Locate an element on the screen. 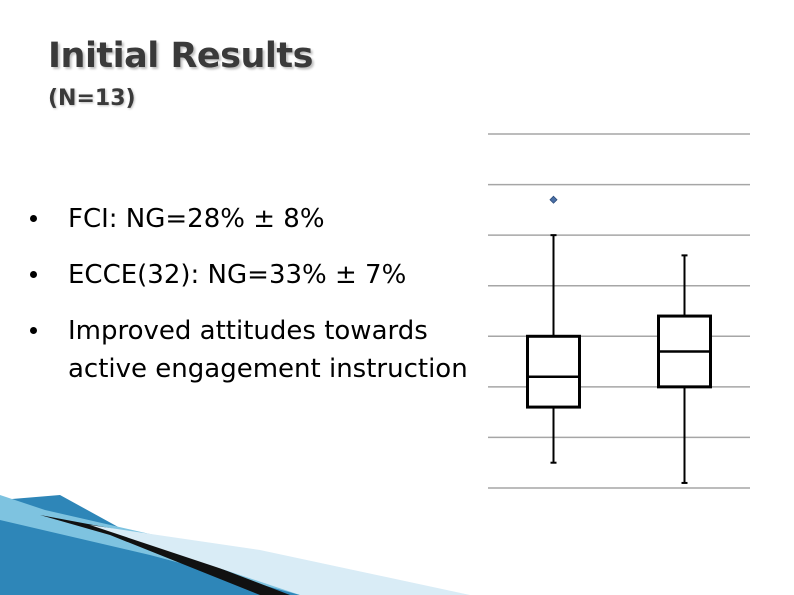 This screenshot has height=595, width=794. outlier-point is located at coordinates (553, 199).